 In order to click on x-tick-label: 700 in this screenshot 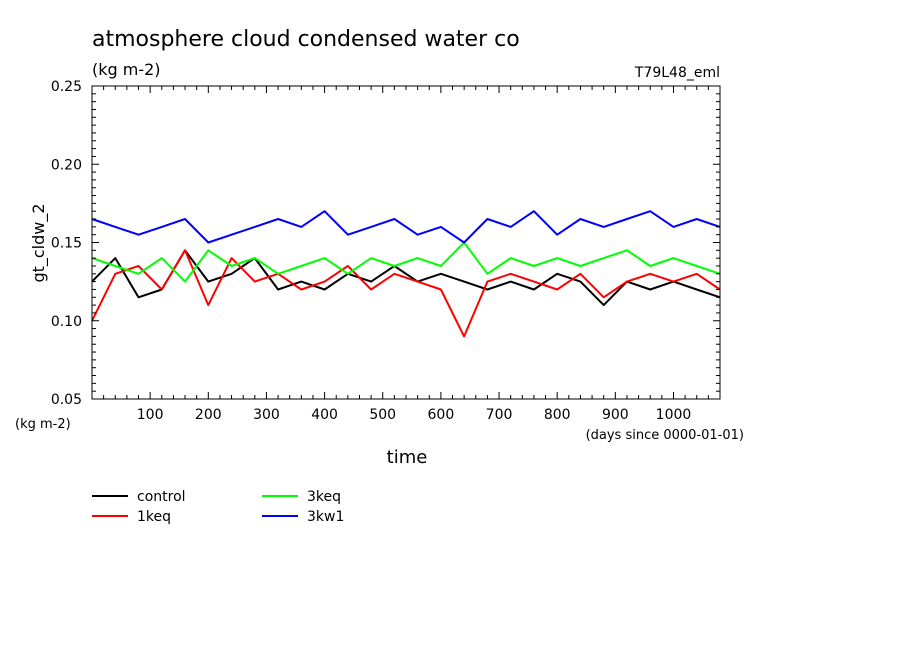, I will do `click(499, 415)`.